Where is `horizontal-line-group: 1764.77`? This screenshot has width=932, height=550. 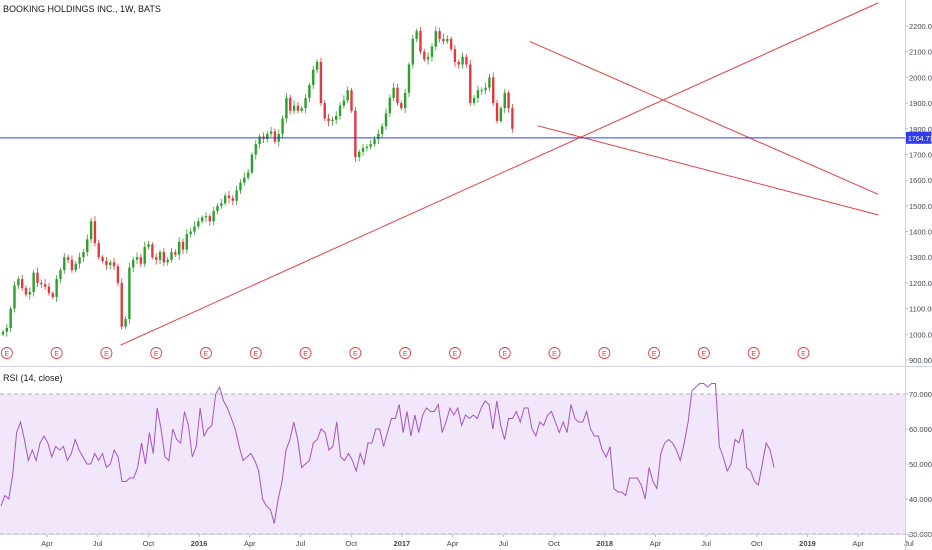 horizontal-line-group: 1764.77 is located at coordinates (466, 137).